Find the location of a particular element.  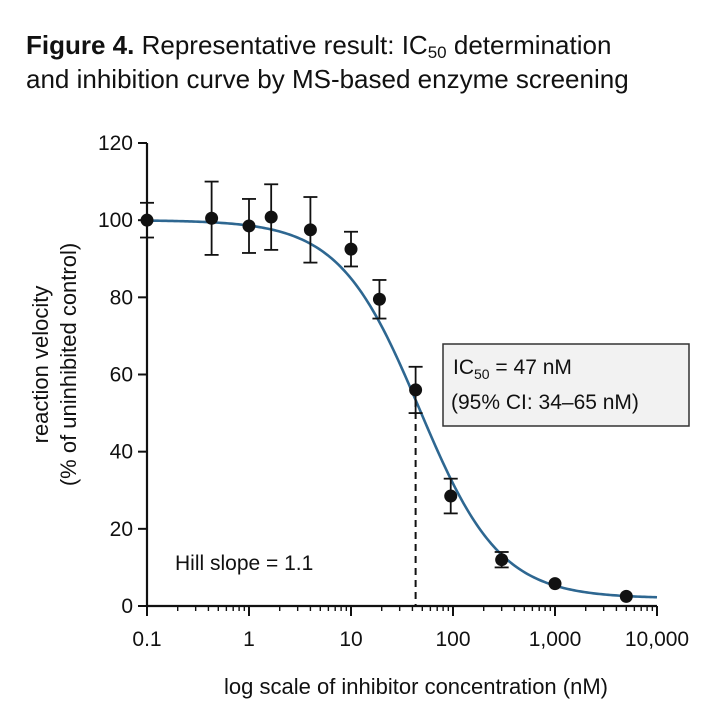

x-tick-label: 1 is located at coordinates (249, 639).